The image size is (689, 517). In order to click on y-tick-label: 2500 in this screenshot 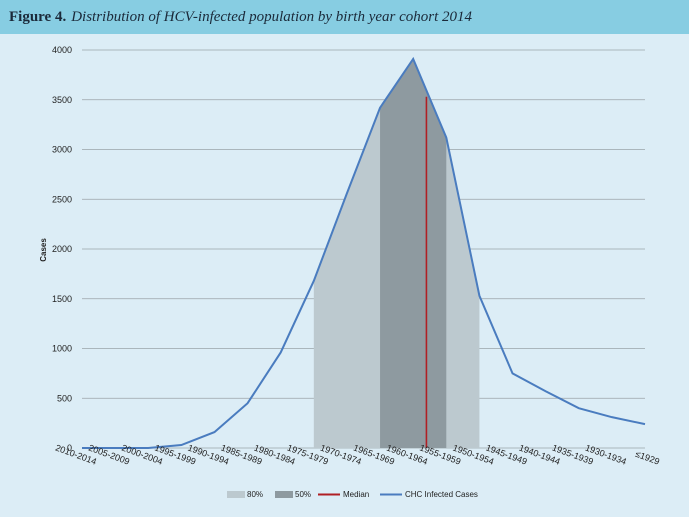, I will do `click(62, 199)`.